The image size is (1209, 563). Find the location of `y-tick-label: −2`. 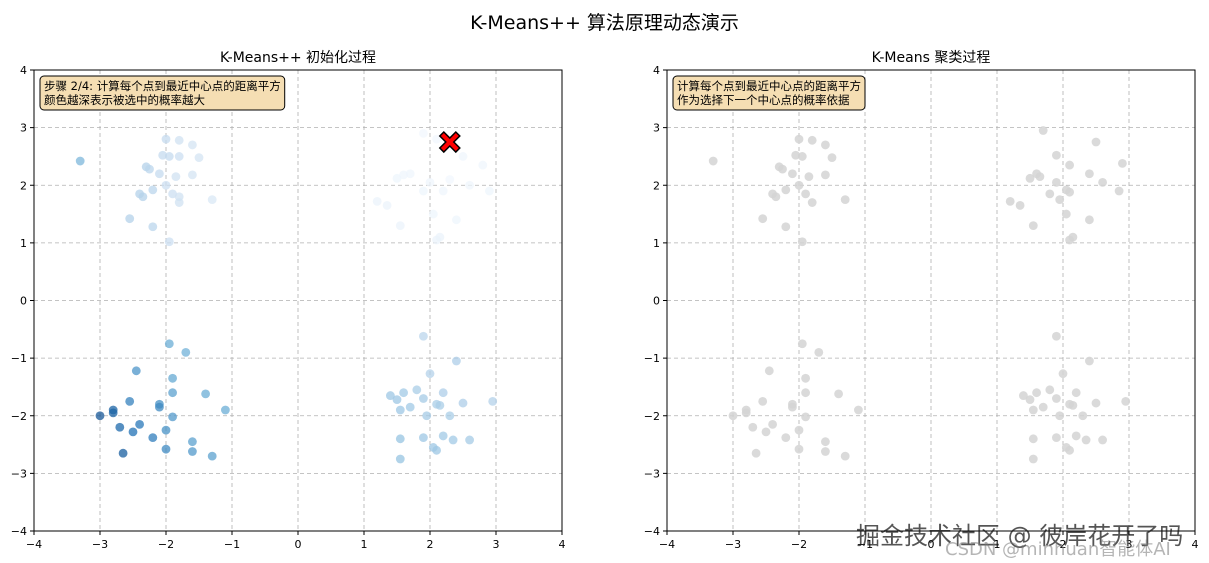

y-tick-label: −2 is located at coordinates (652, 416).